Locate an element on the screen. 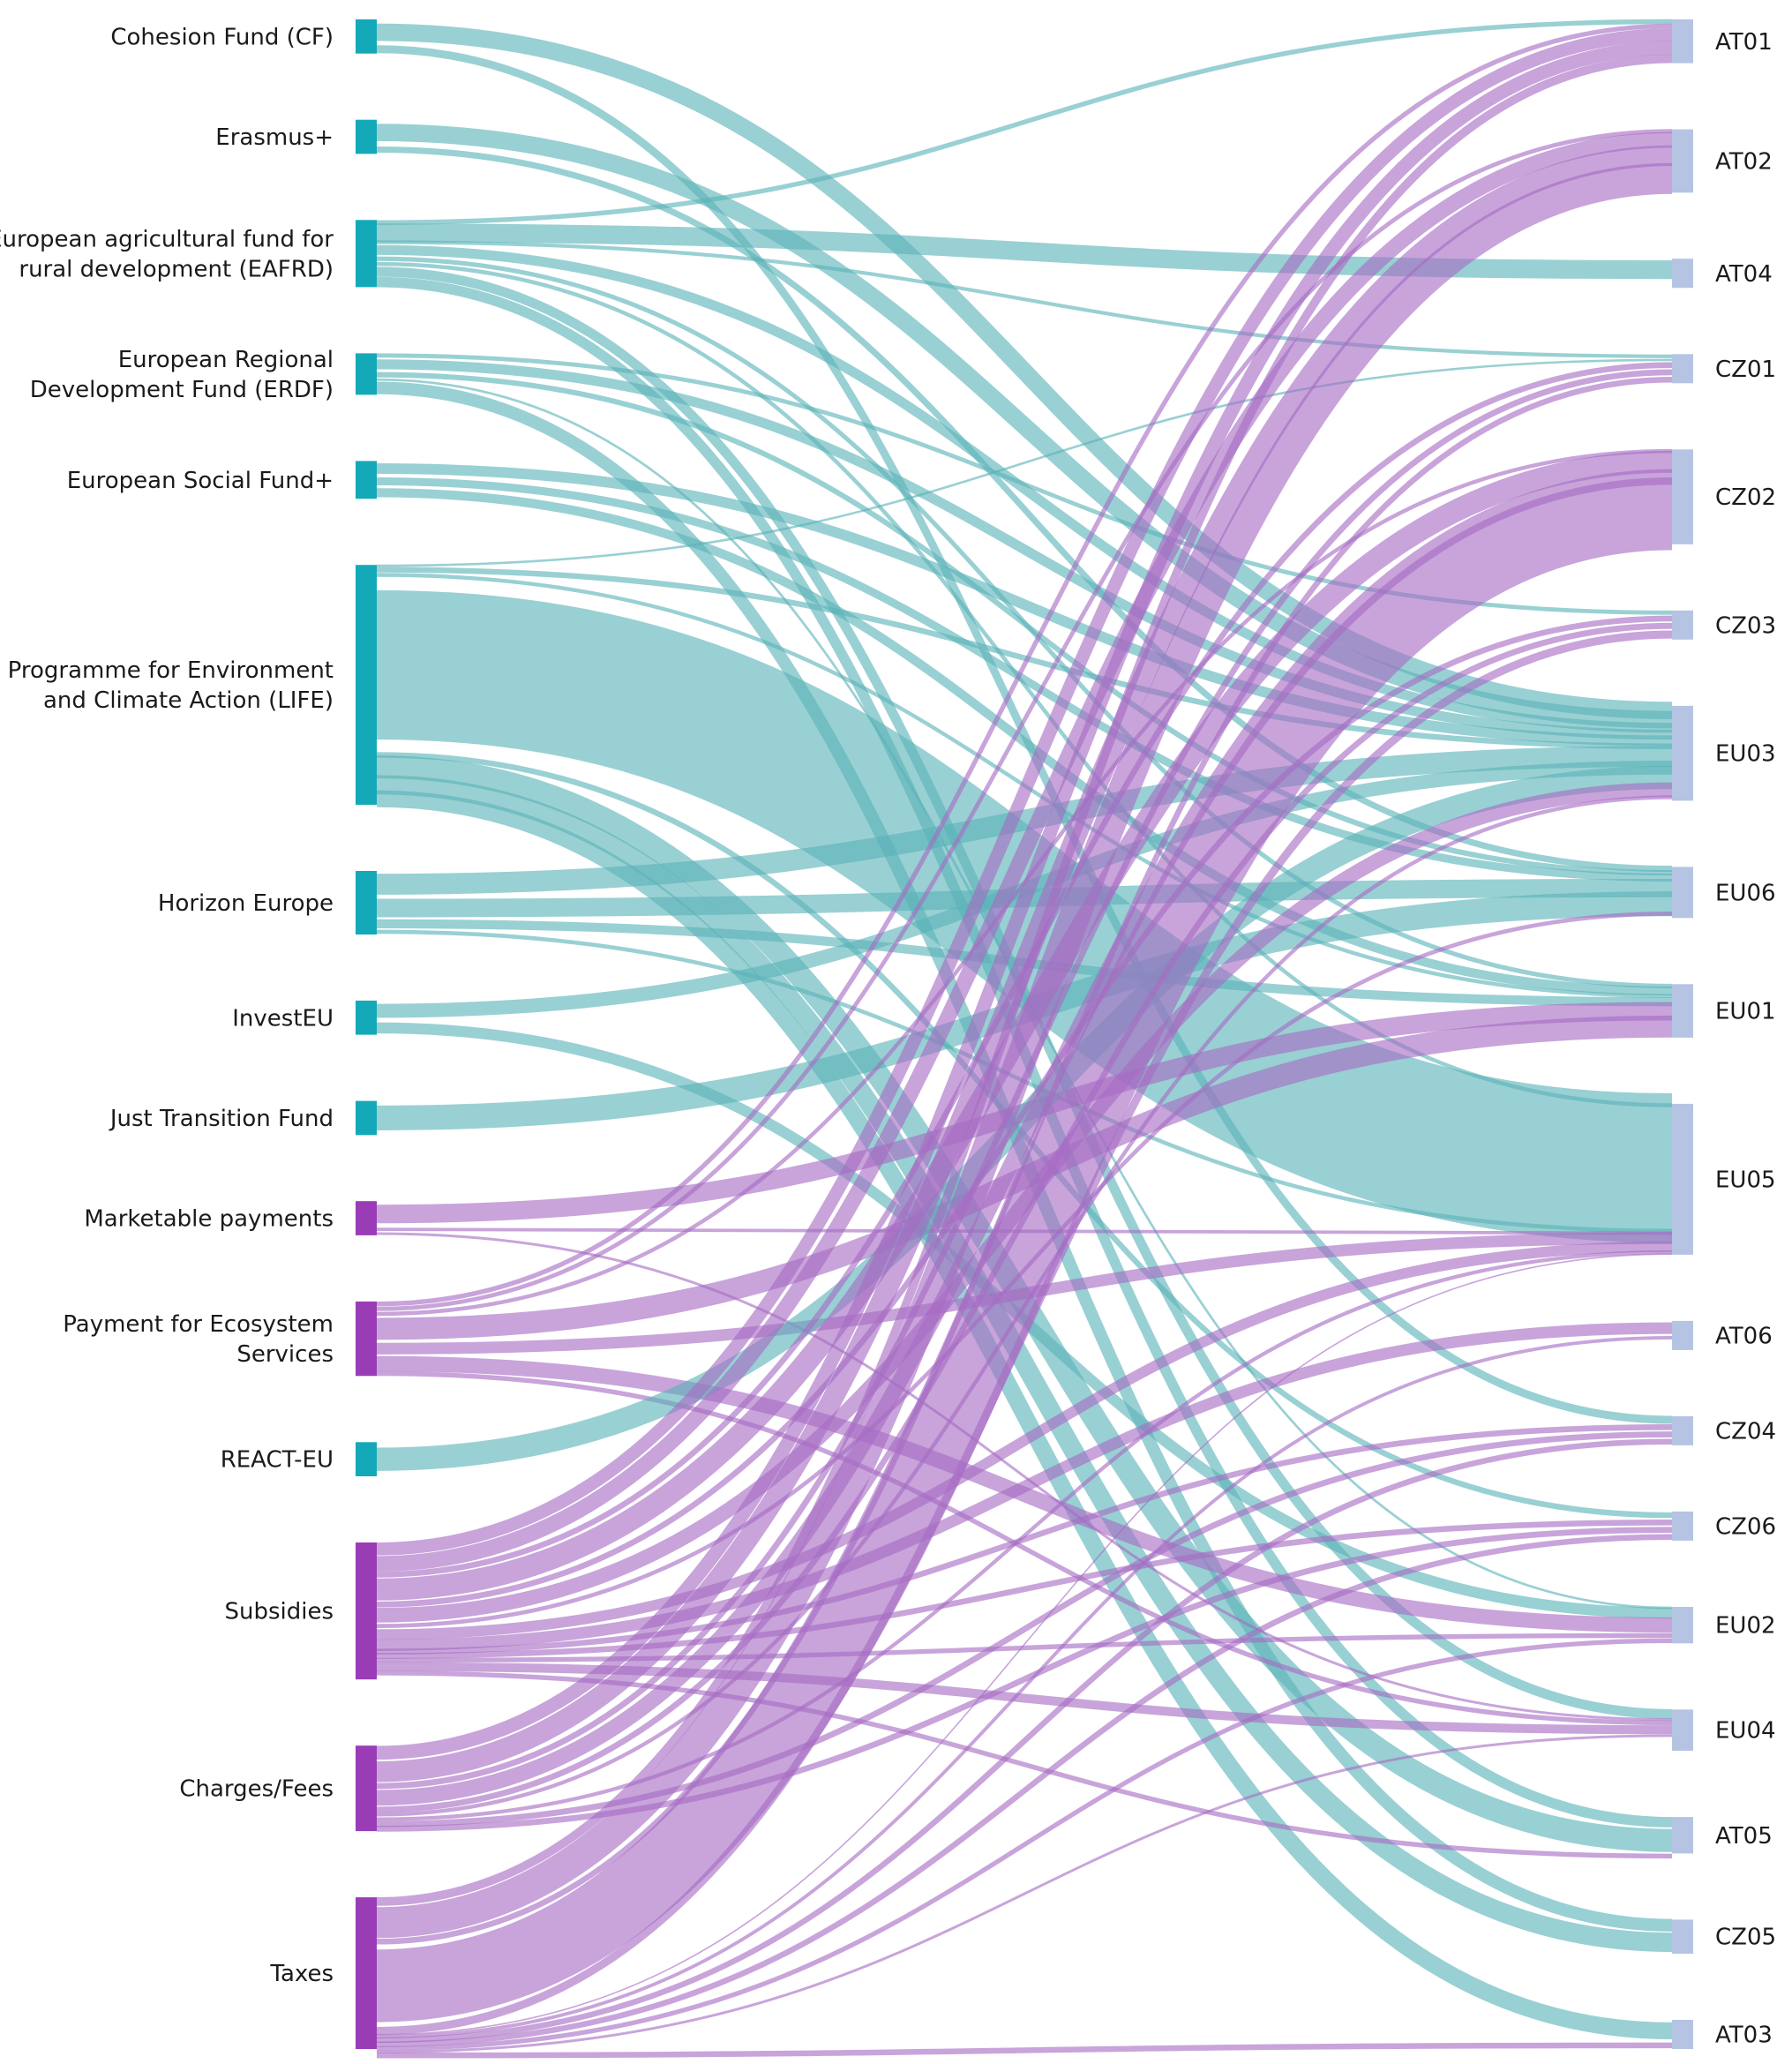 The height and width of the screenshot is (2064, 1792). source-label: InvestEU is located at coordinates (283, 1018).